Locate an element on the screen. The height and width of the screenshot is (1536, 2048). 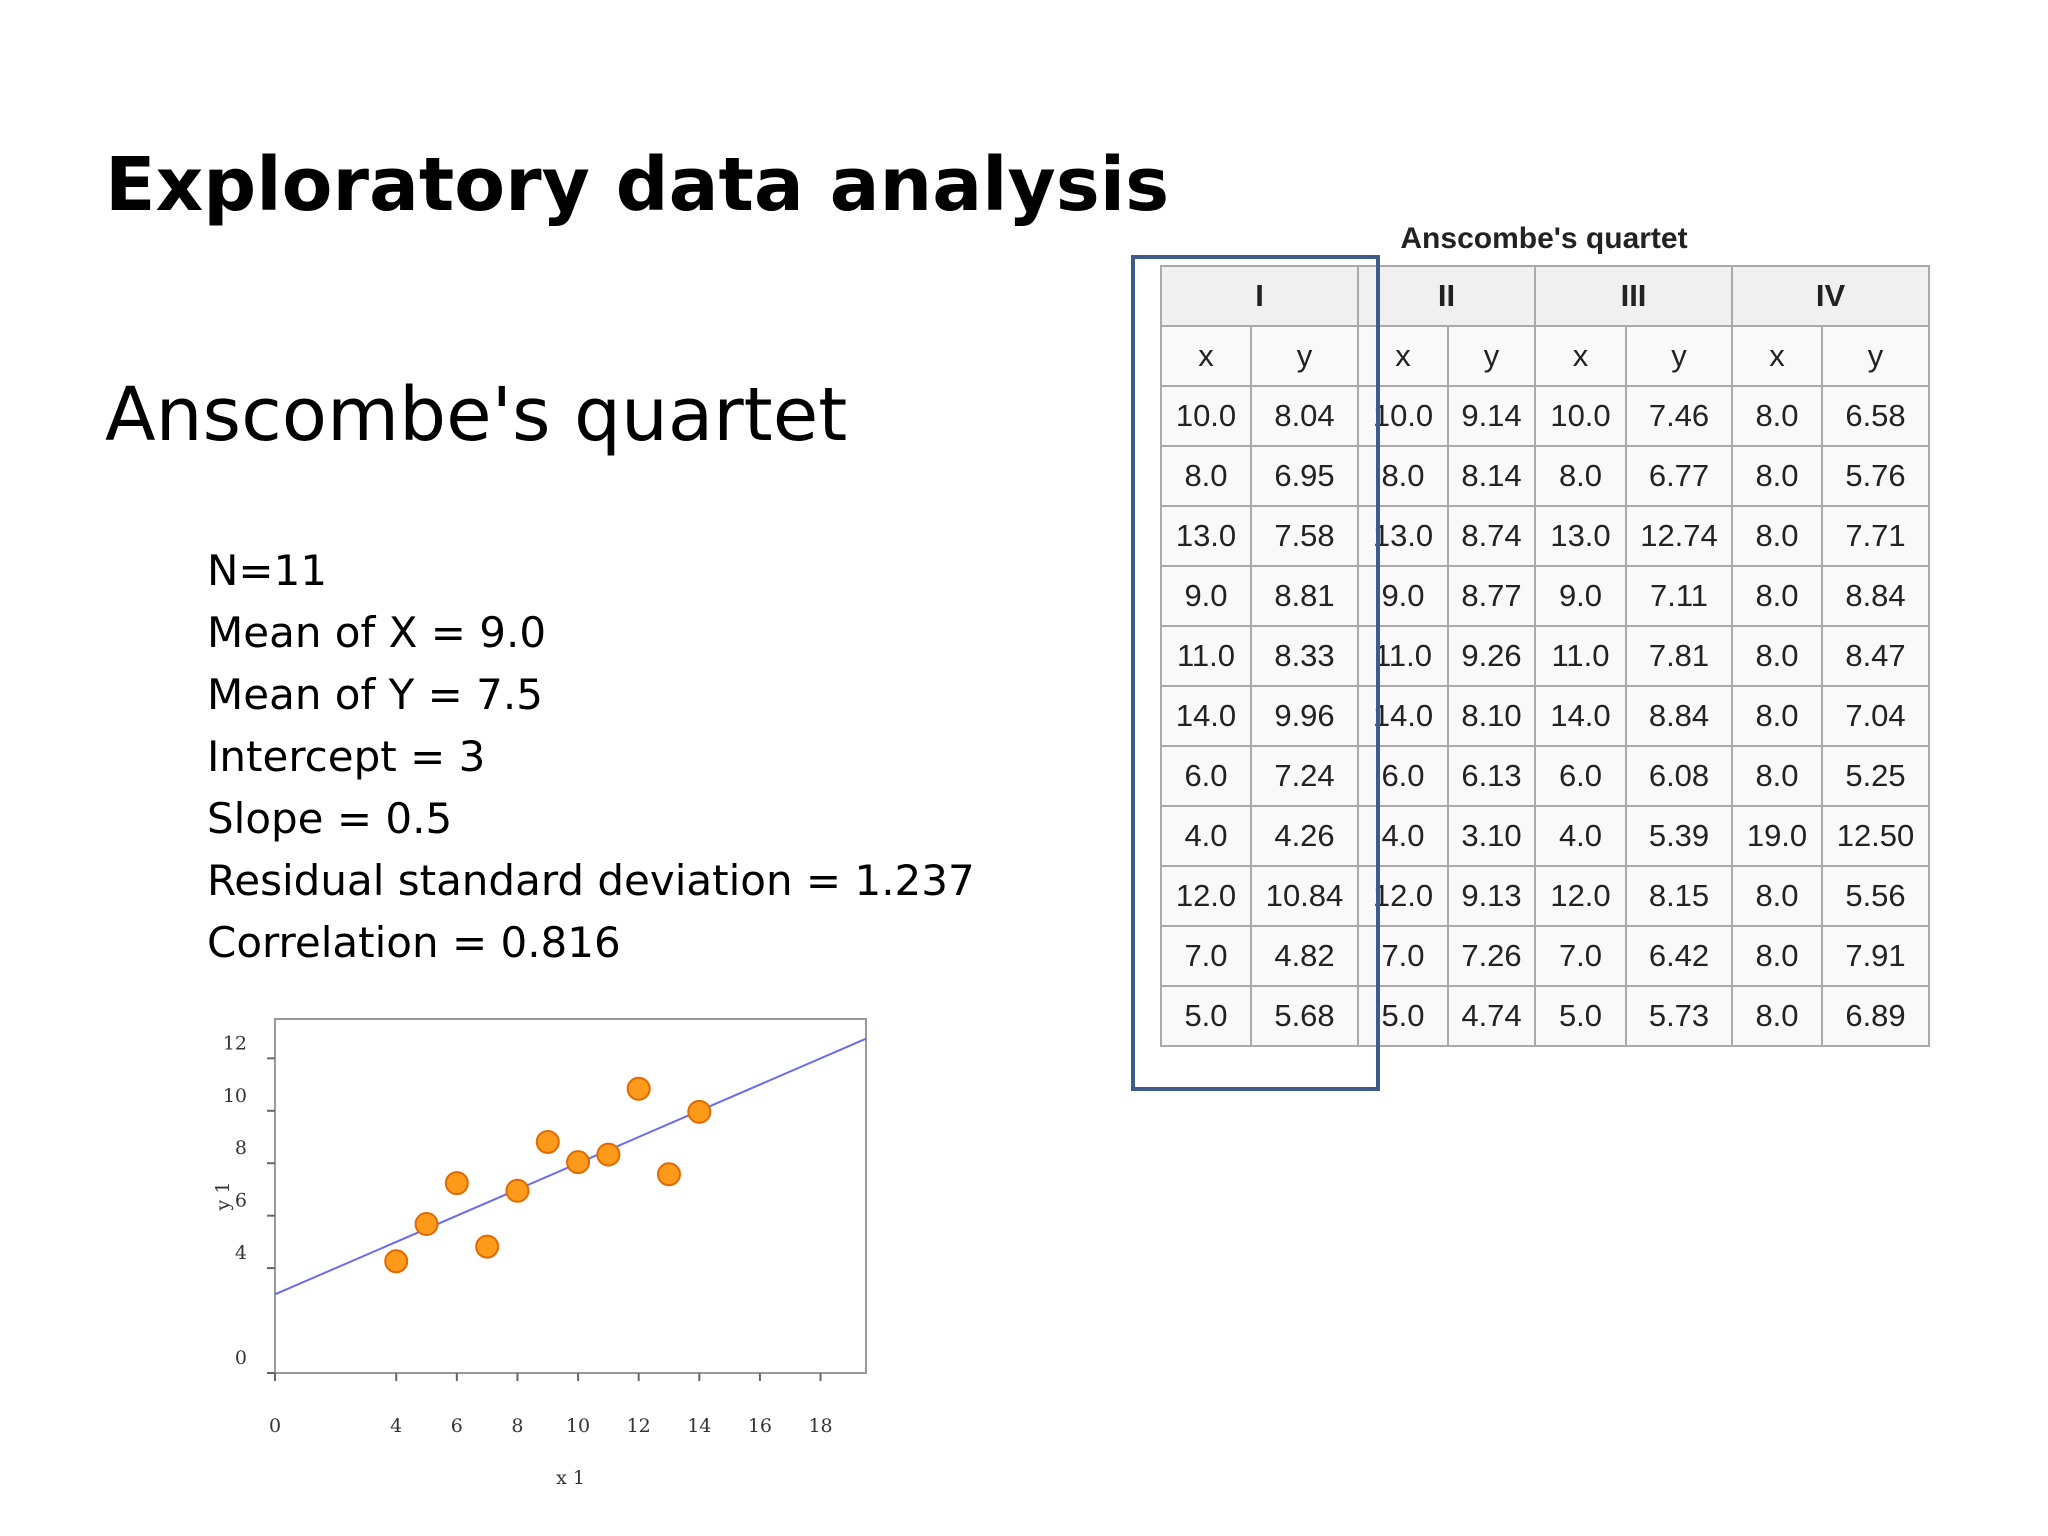
stat-line: Mean of Y = 7.5 is located at coordinates (375, 694).